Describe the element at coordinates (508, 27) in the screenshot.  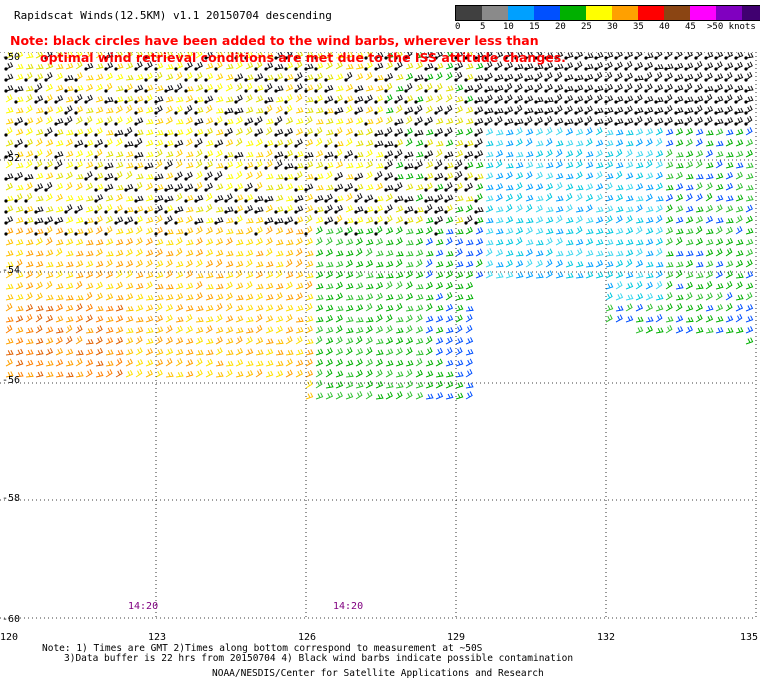
I see `legend-label: 10` at that location.